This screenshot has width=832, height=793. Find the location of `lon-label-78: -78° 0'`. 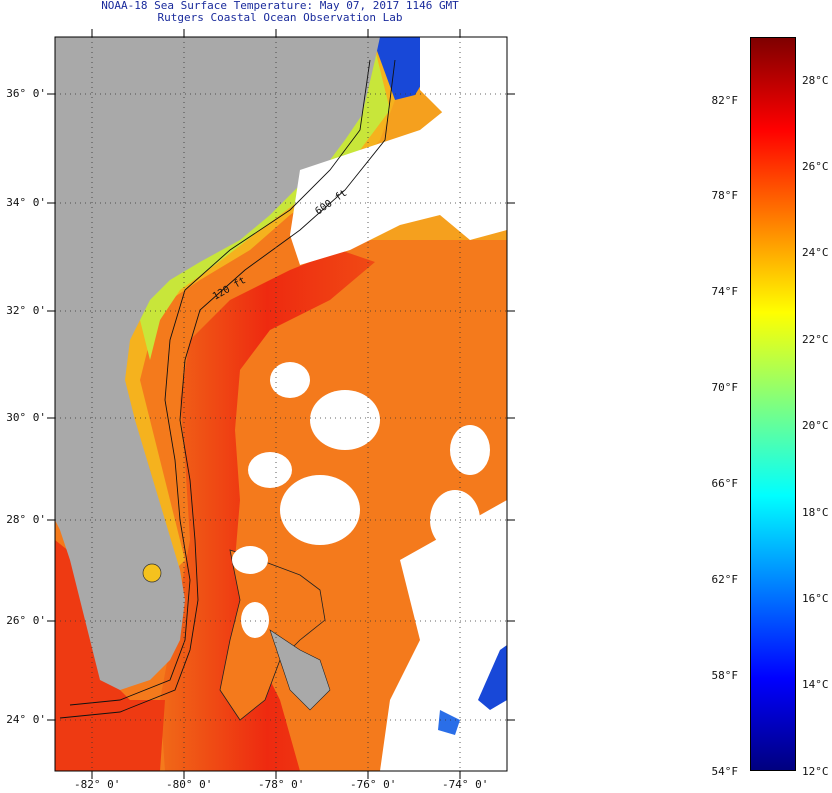

lon-label-78: -78° 0' is located at coordinates (281, 784).